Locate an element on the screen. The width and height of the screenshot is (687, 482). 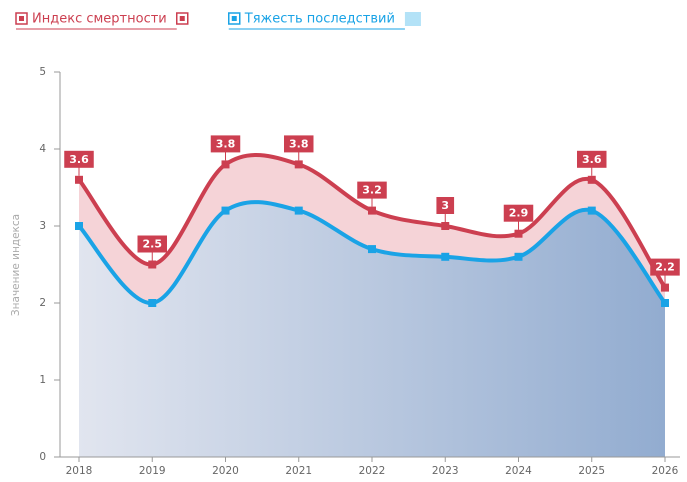
legend-label: Тяжесть последствий is located at coordinates (319, 19).